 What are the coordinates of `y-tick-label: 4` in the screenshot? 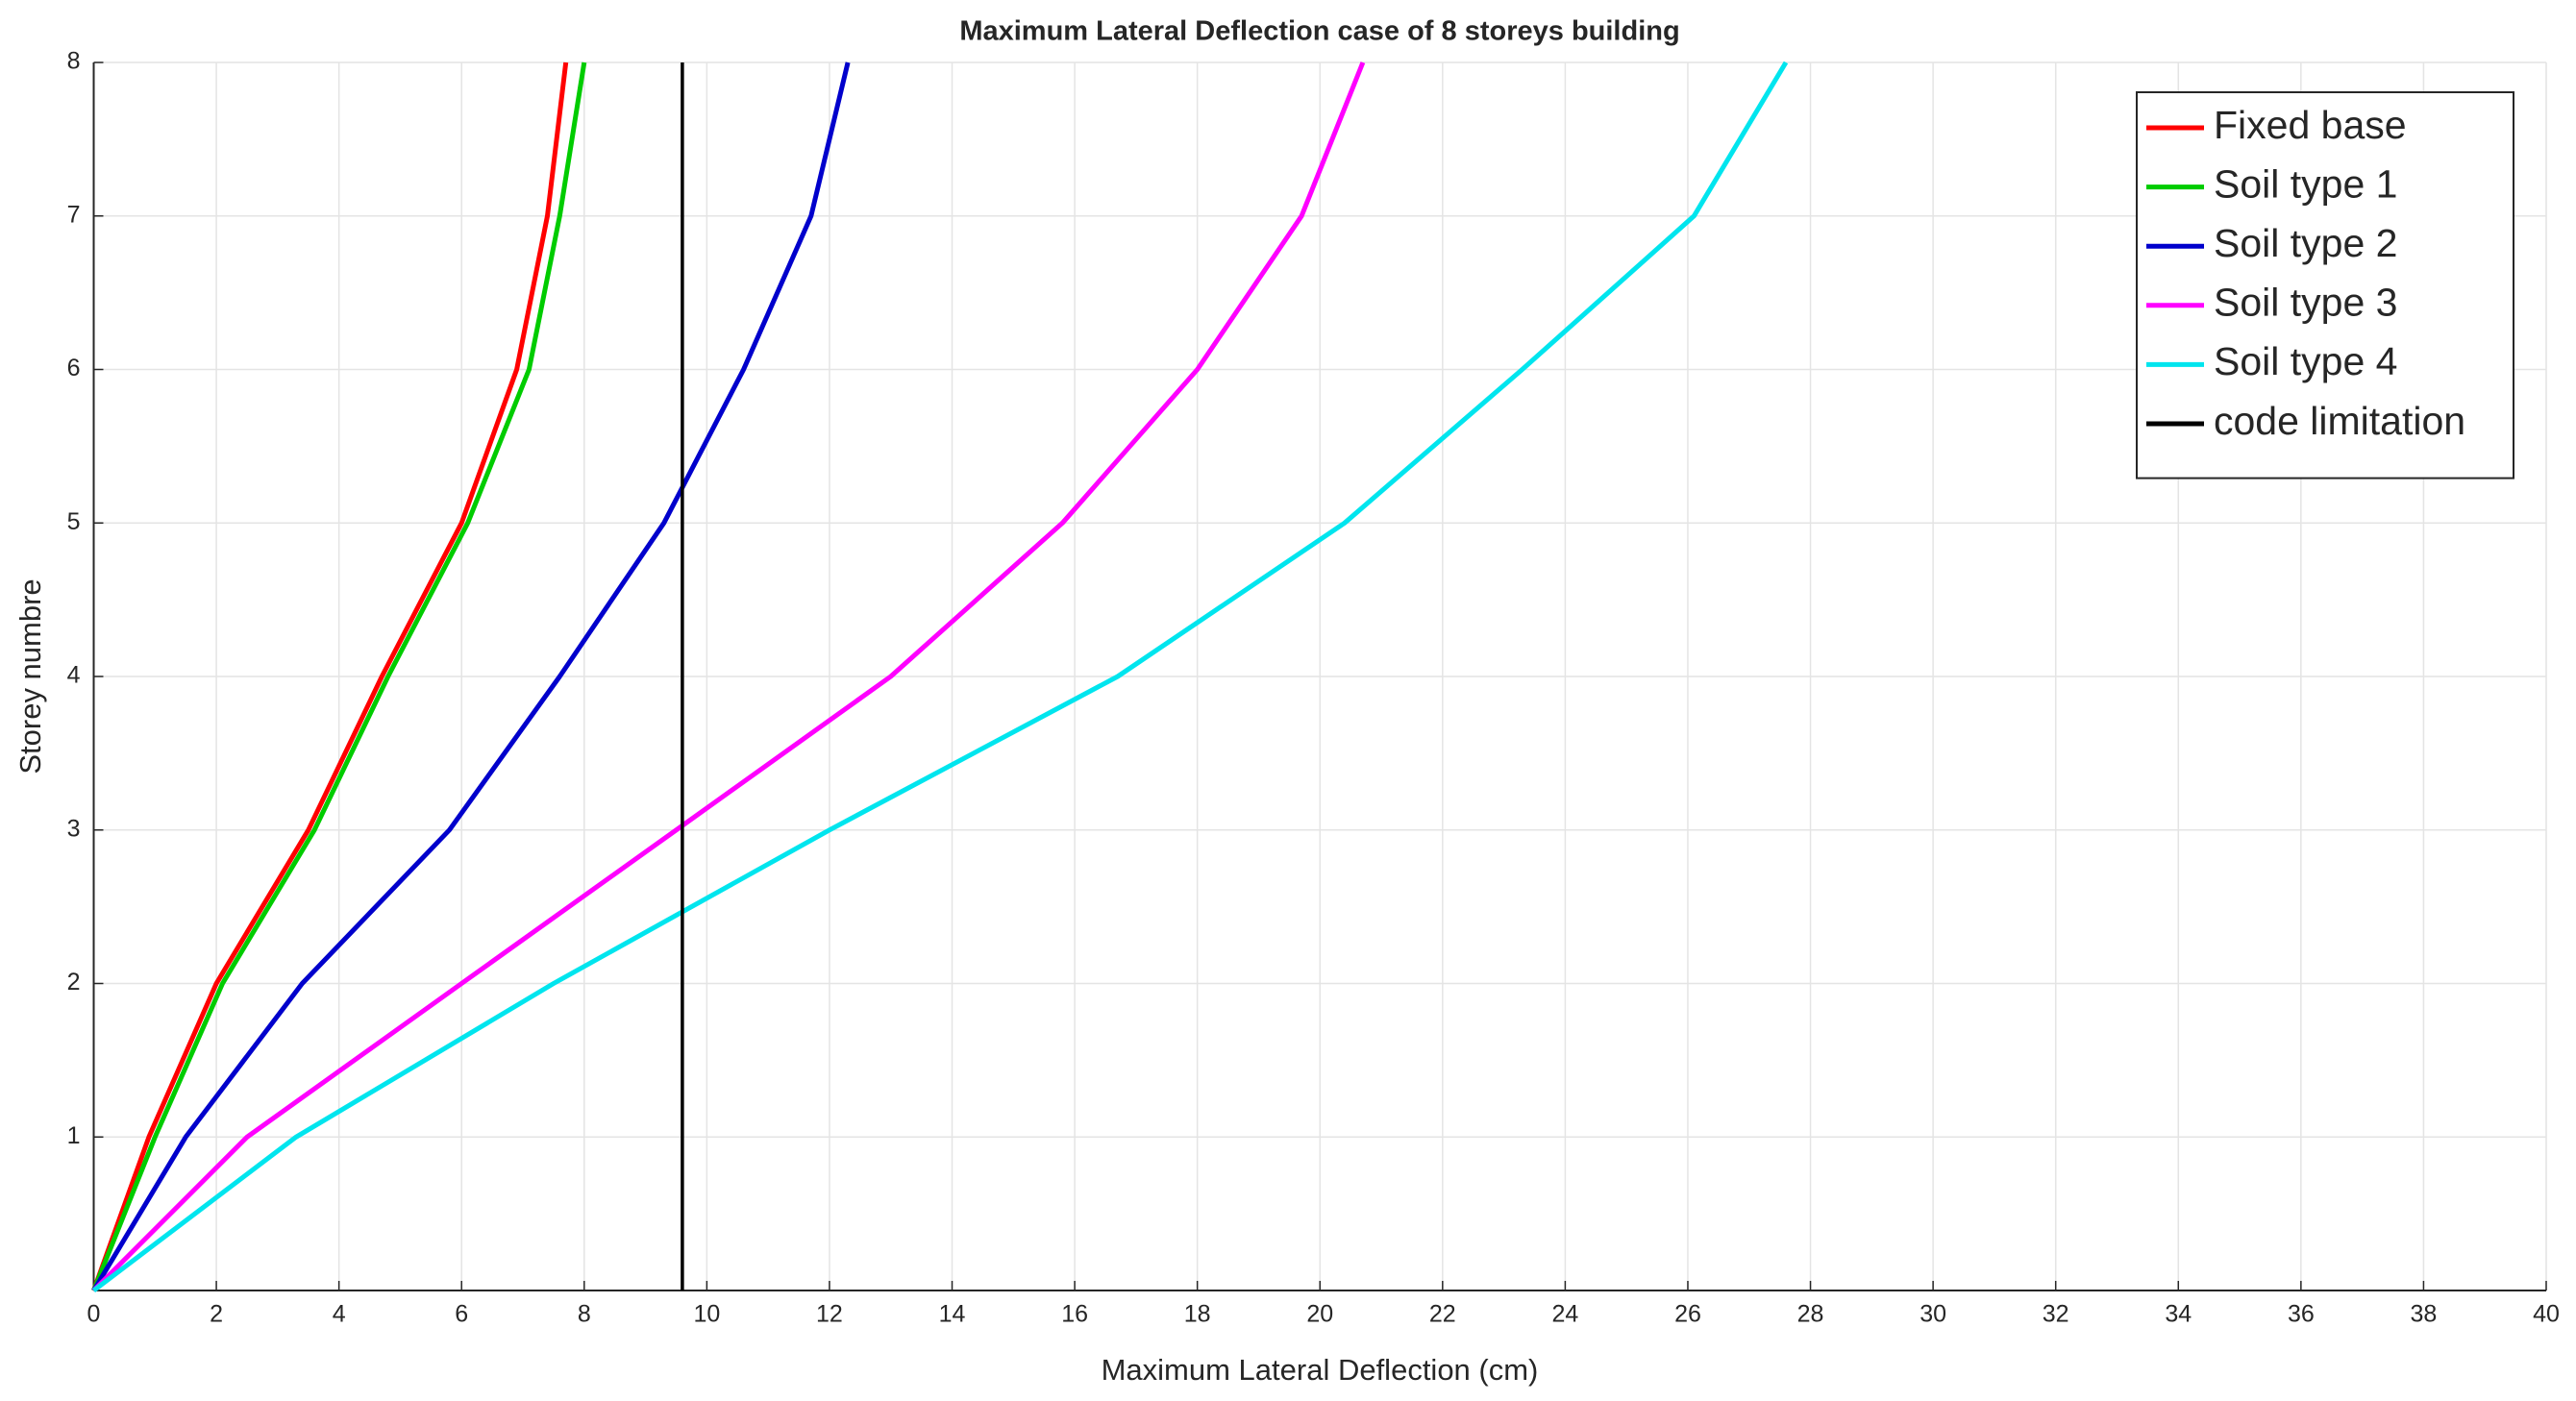 It's located at (74, 675).